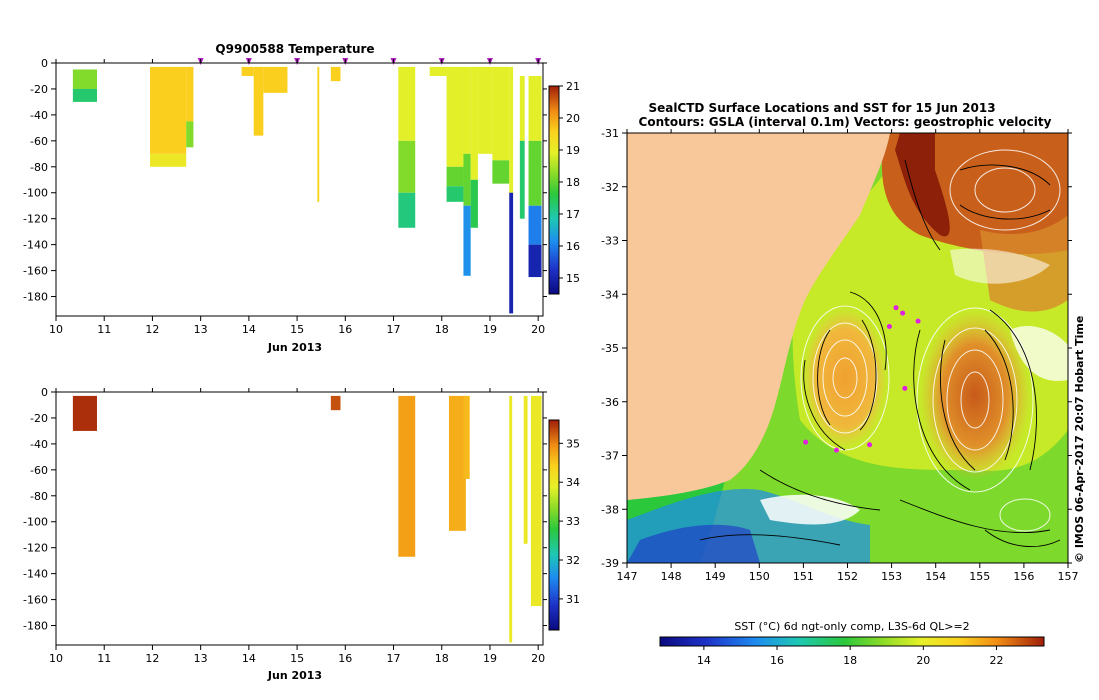 This screenshot has width=1099, height=700. I want to click on eddy-central, so click(975, 395).